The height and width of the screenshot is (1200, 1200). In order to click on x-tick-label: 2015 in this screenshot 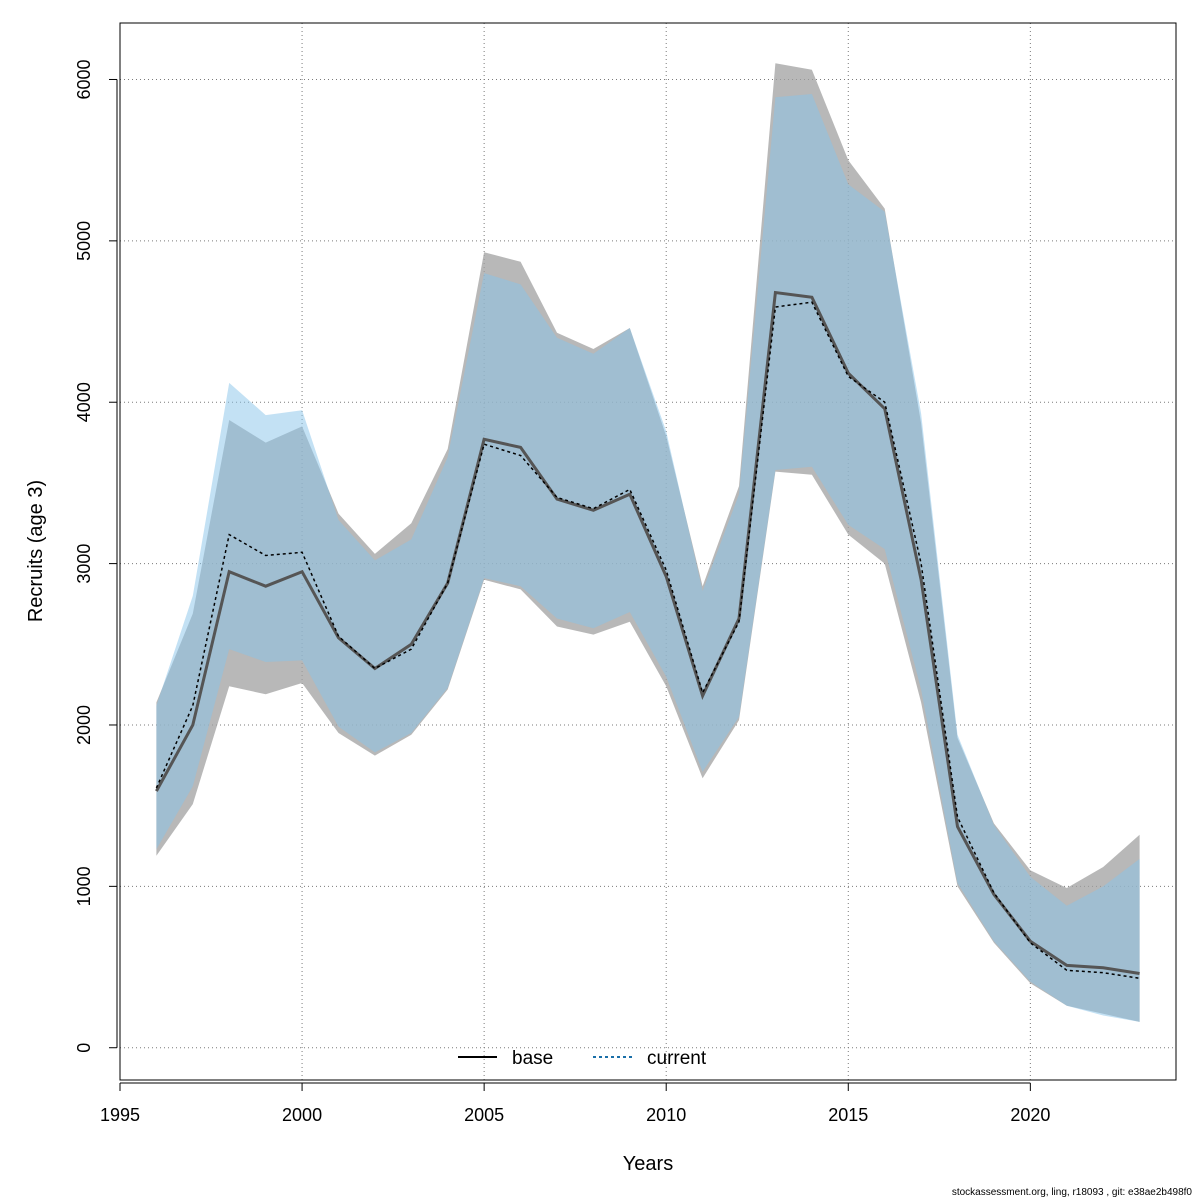, I will do `click(848, 1115)`.